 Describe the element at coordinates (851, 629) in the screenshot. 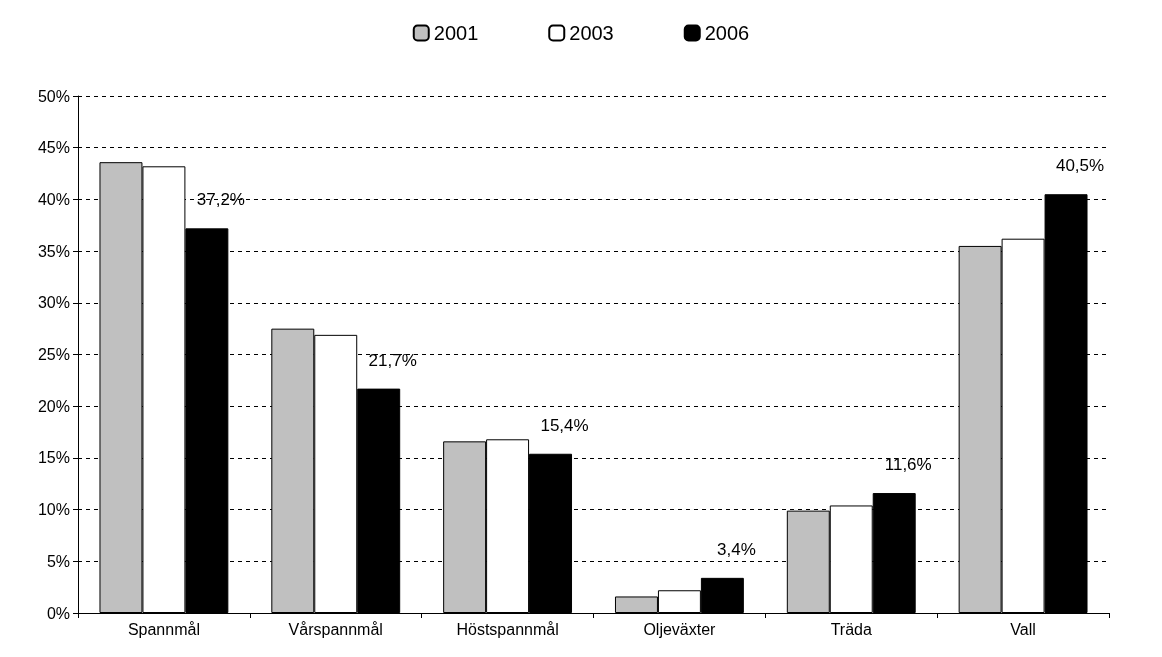

I see `x-tick-label: Träda` at that location.